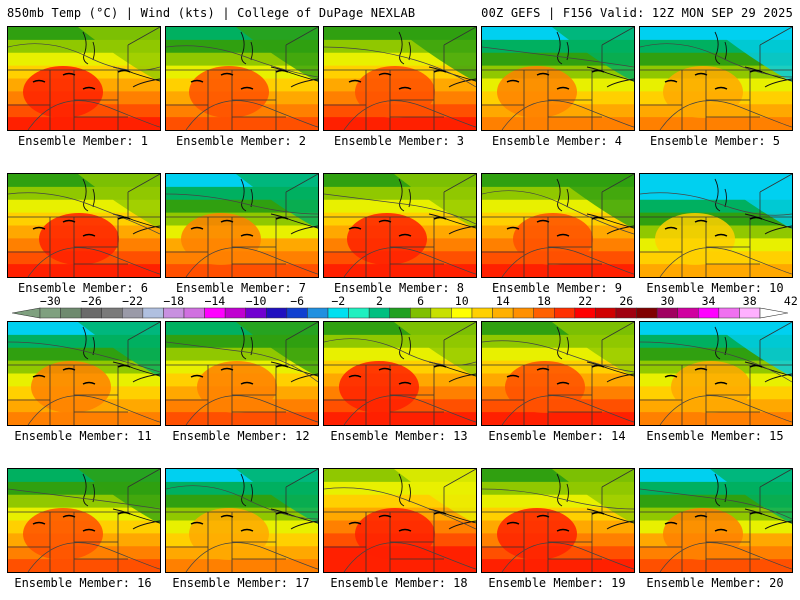 The image size is (800, 600). I want to click on member-label: Ensemble Member: 12, so click(241, 436).